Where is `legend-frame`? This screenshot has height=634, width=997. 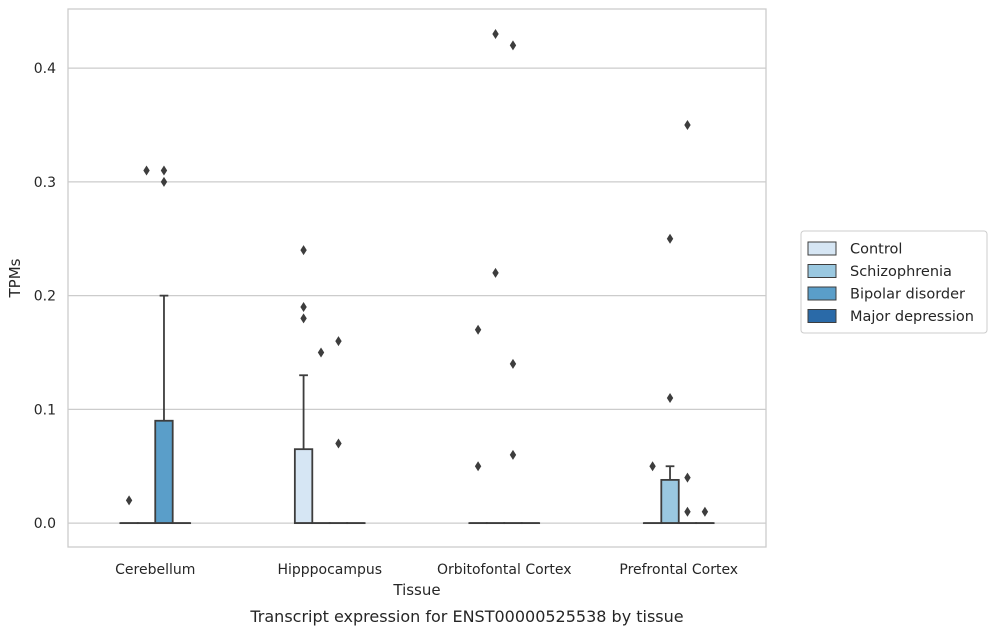
legend-frame is located at coordinates (894, 282).